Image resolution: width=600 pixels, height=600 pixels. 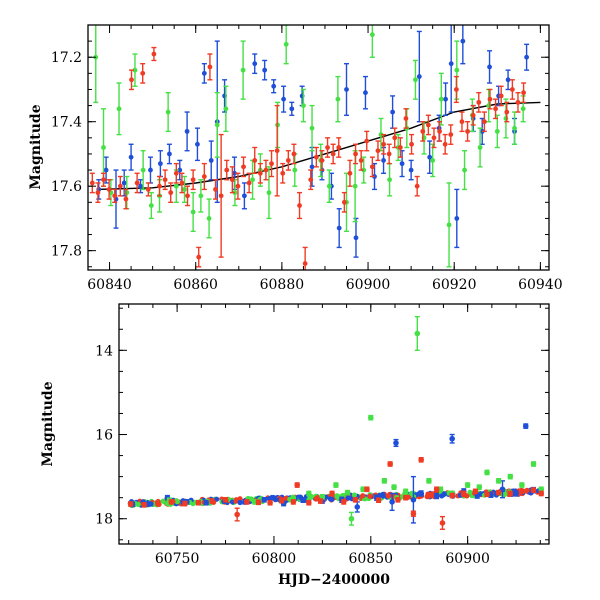 What do you see at coordinates (66, 58) in the screenshot?
I see `top-y-tick-label: 17.2` at bounding box center [66, 58].